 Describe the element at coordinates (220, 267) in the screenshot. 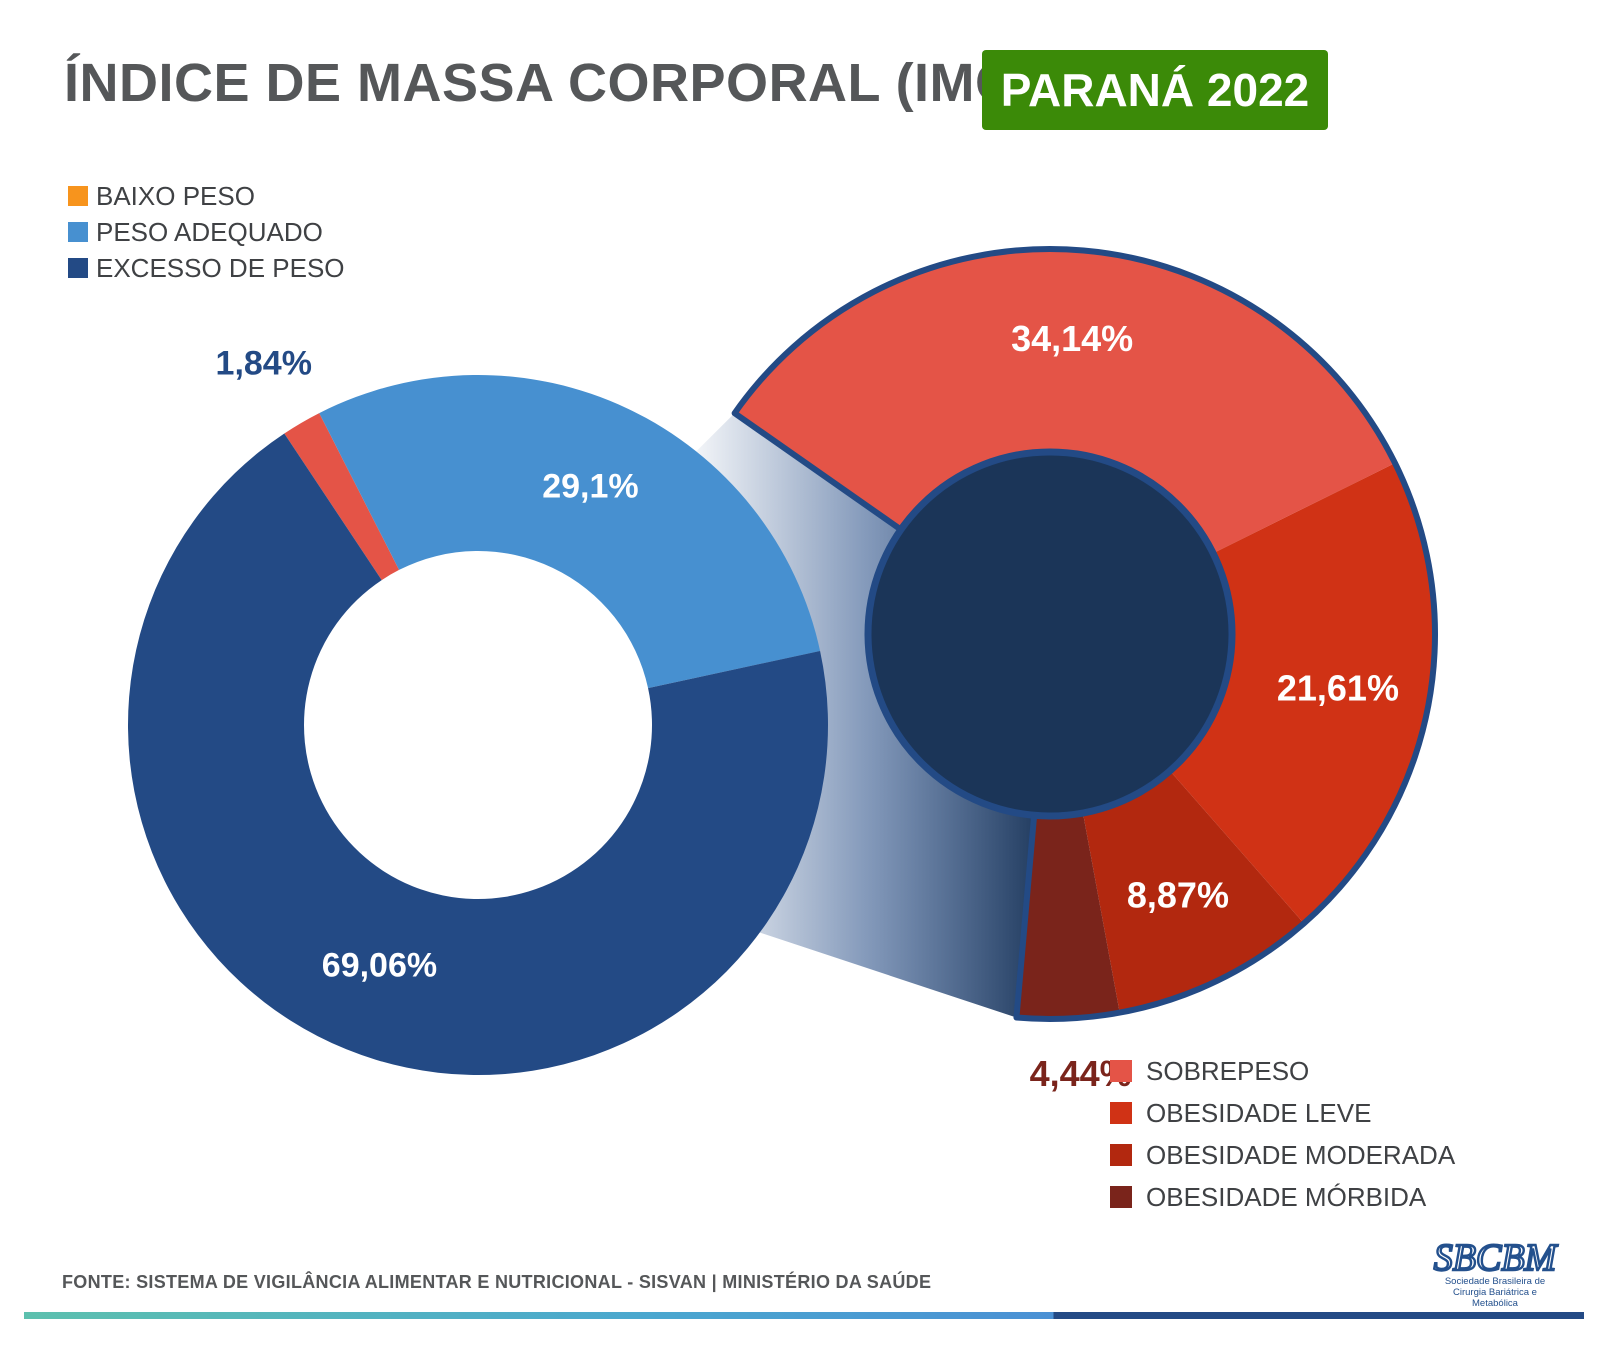

I see `legend-label: EXCESSO DE PESO` at that location.